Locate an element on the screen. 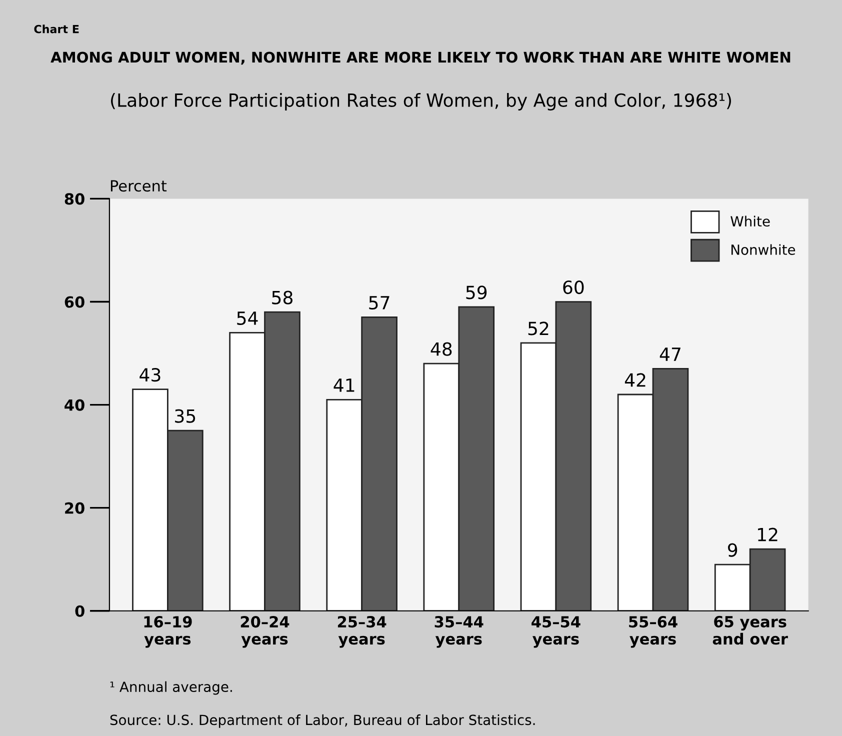 The width and height of the screenshot is (842, 736). data-label: 41 is located at coordinates (344, 385).